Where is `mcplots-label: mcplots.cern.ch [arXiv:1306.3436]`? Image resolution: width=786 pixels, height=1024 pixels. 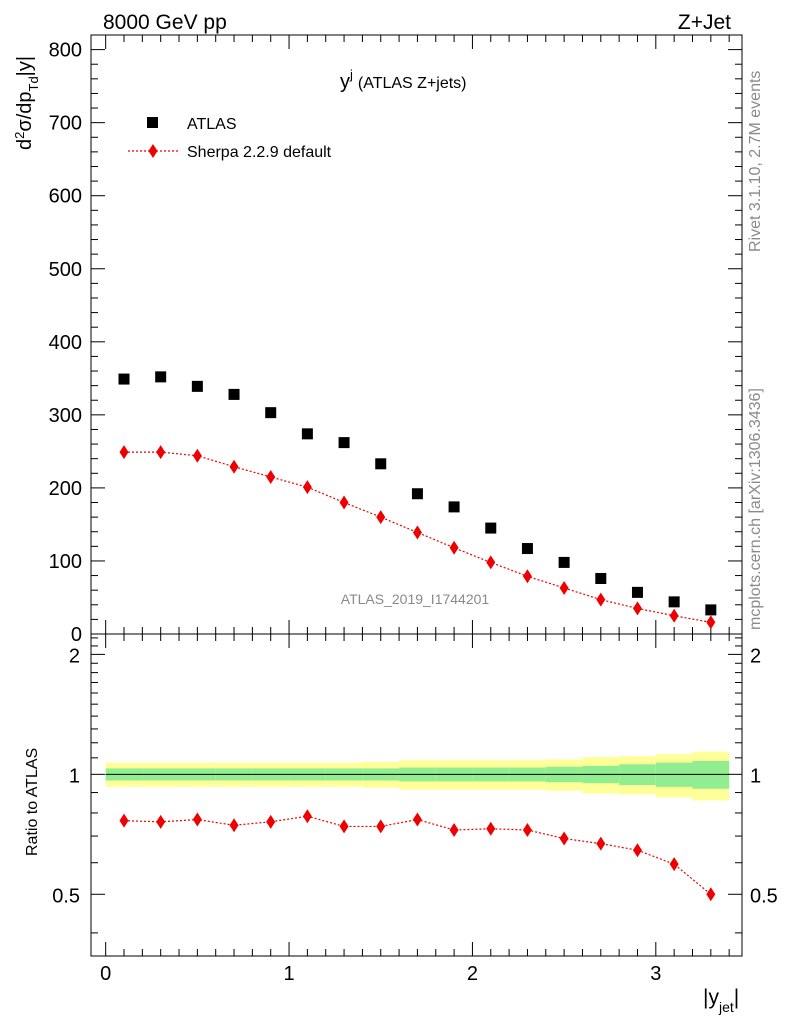 mcplots-label: mcplots.cern.ch [arXiv:1306.3436] is located at coordinates (755, 509).